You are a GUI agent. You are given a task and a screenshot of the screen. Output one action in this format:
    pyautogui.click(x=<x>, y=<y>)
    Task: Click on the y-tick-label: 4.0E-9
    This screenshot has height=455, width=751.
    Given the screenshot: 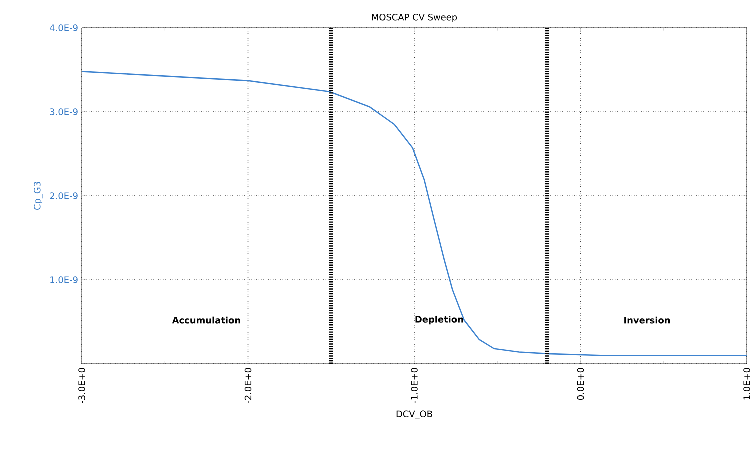 What is the action you would take?
    pyautogui.click(x=64, y=28)
    